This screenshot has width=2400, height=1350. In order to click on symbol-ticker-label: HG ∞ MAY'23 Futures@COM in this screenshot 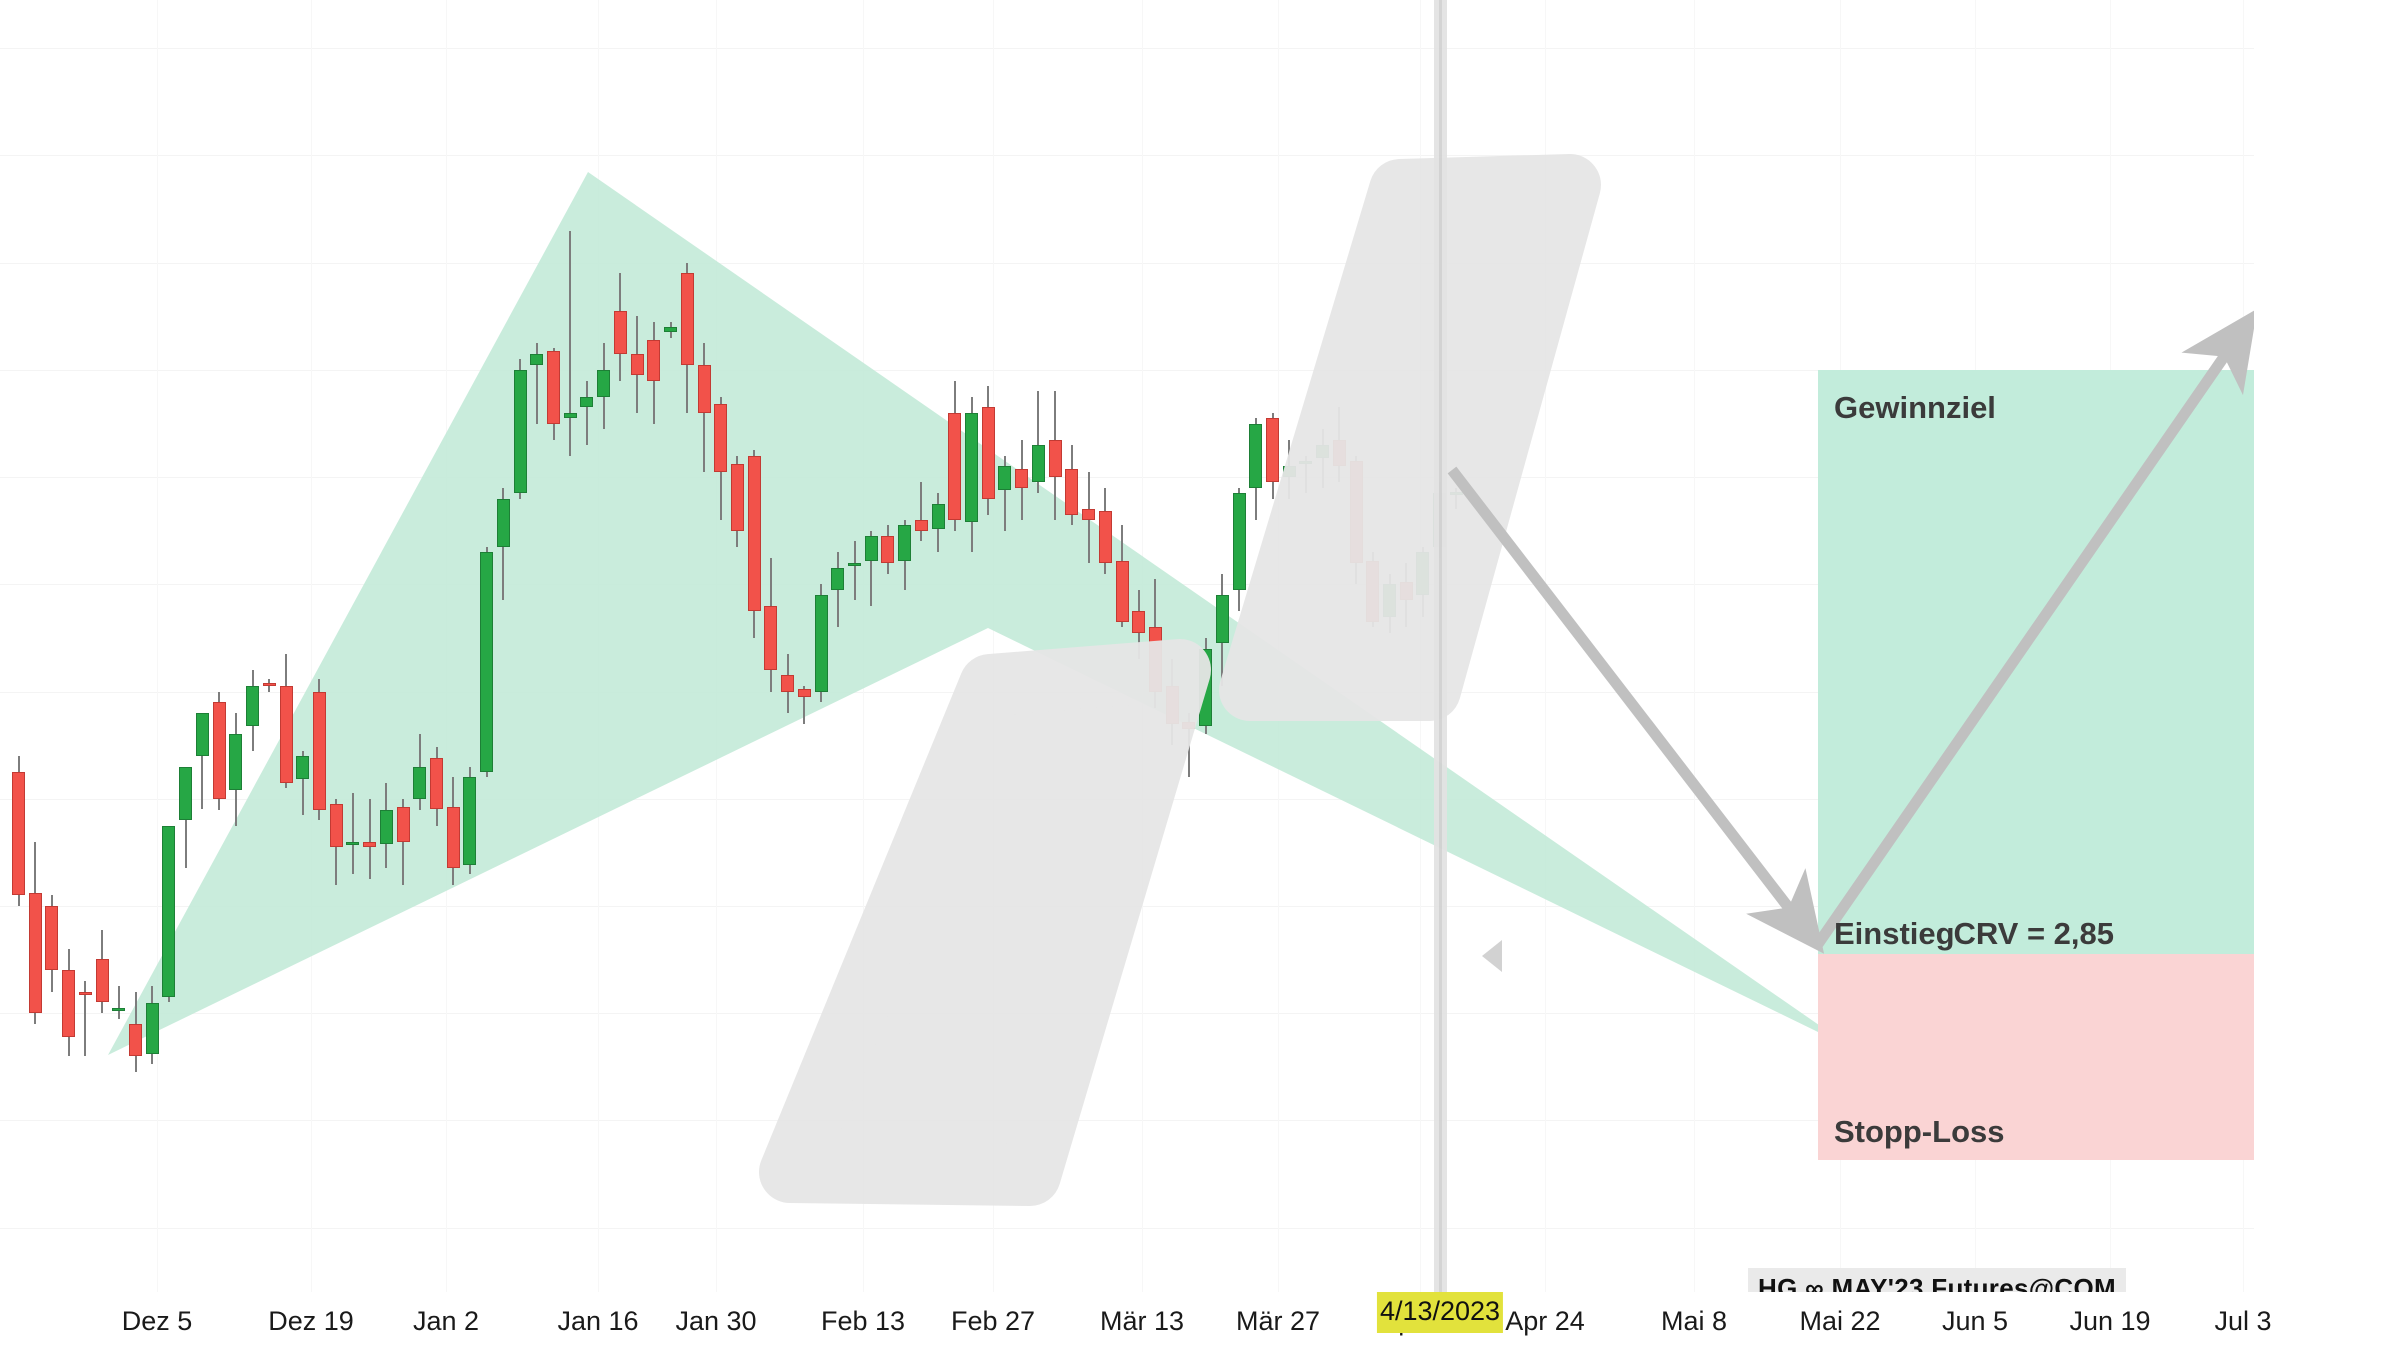, I will do `click(1937, 1280)`.